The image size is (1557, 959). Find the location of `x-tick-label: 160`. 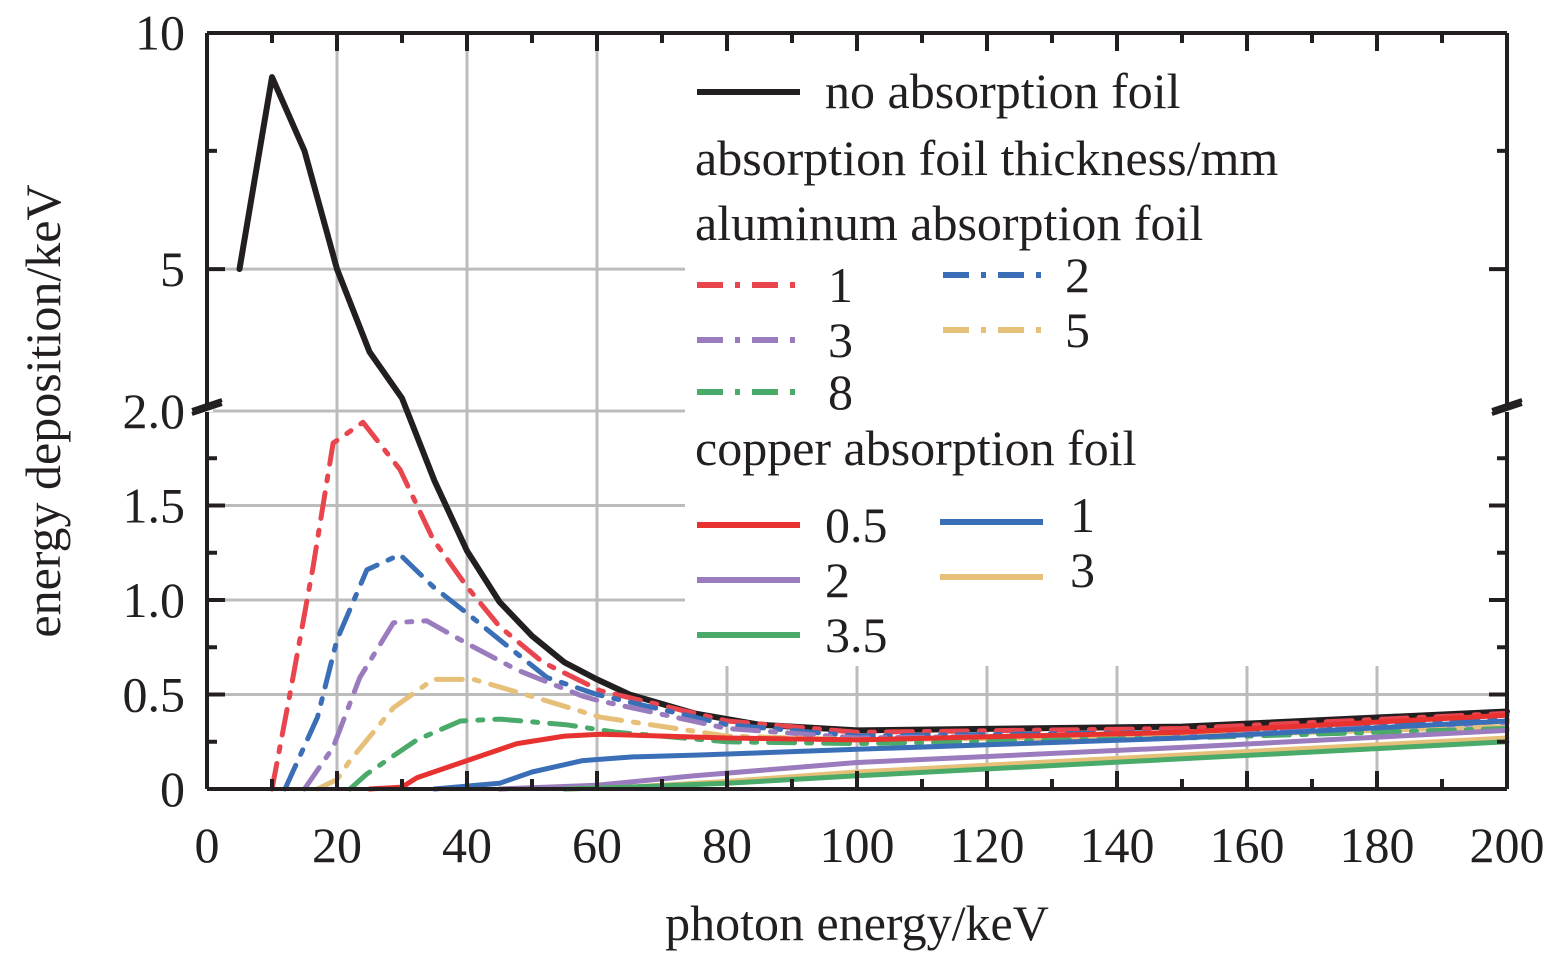

x-tick-label: 160 is located at coordinates (1247, 845).